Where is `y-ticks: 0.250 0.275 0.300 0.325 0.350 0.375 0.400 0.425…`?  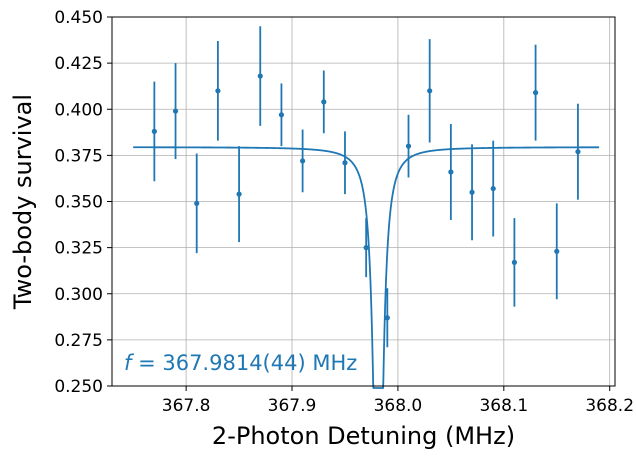
y-ticks: 0.250 0.275 0.300 0.325 0.350 0.375 0.400 0.425… is located at coordinates (83, 202).